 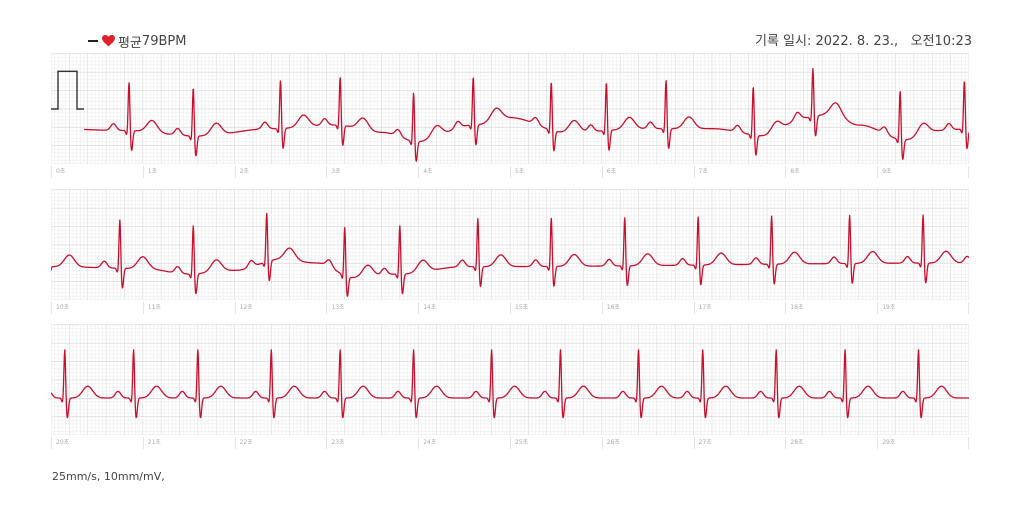 I want to click on second-label: 1초, so click(x=152, y=171).